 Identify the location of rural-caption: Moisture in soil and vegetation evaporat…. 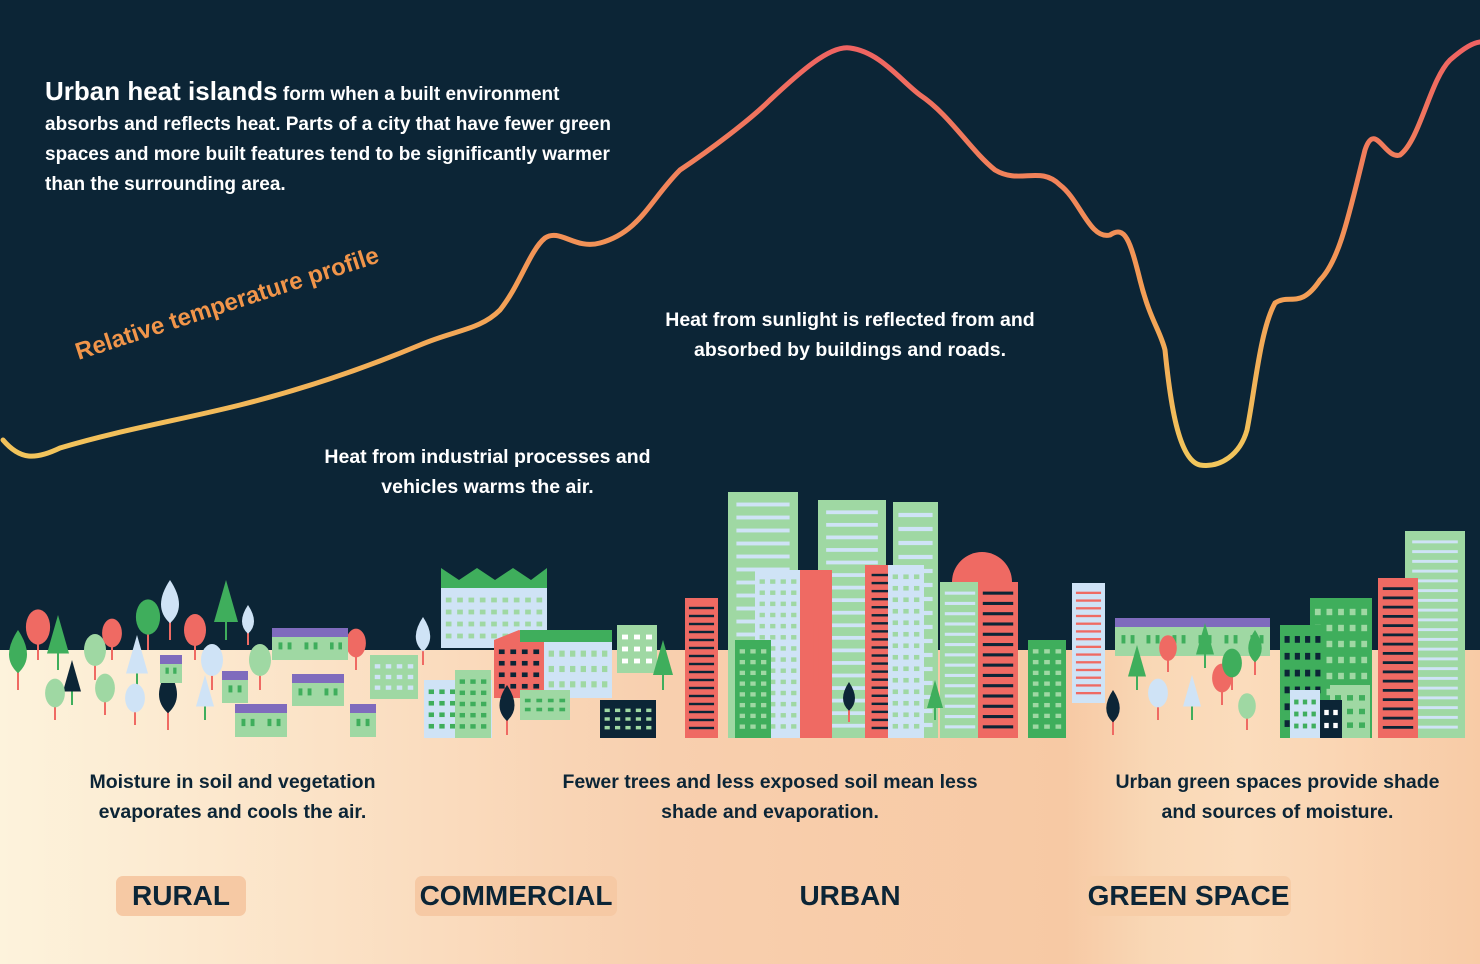
(232, 797).